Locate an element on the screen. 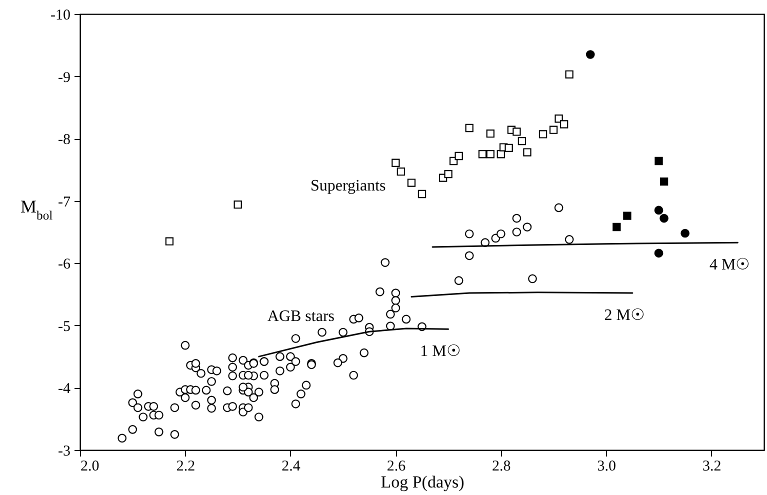 The width and height of the screenshot is (767, 495). series-label: 2 M☉ is located at coordinates (624, 315).